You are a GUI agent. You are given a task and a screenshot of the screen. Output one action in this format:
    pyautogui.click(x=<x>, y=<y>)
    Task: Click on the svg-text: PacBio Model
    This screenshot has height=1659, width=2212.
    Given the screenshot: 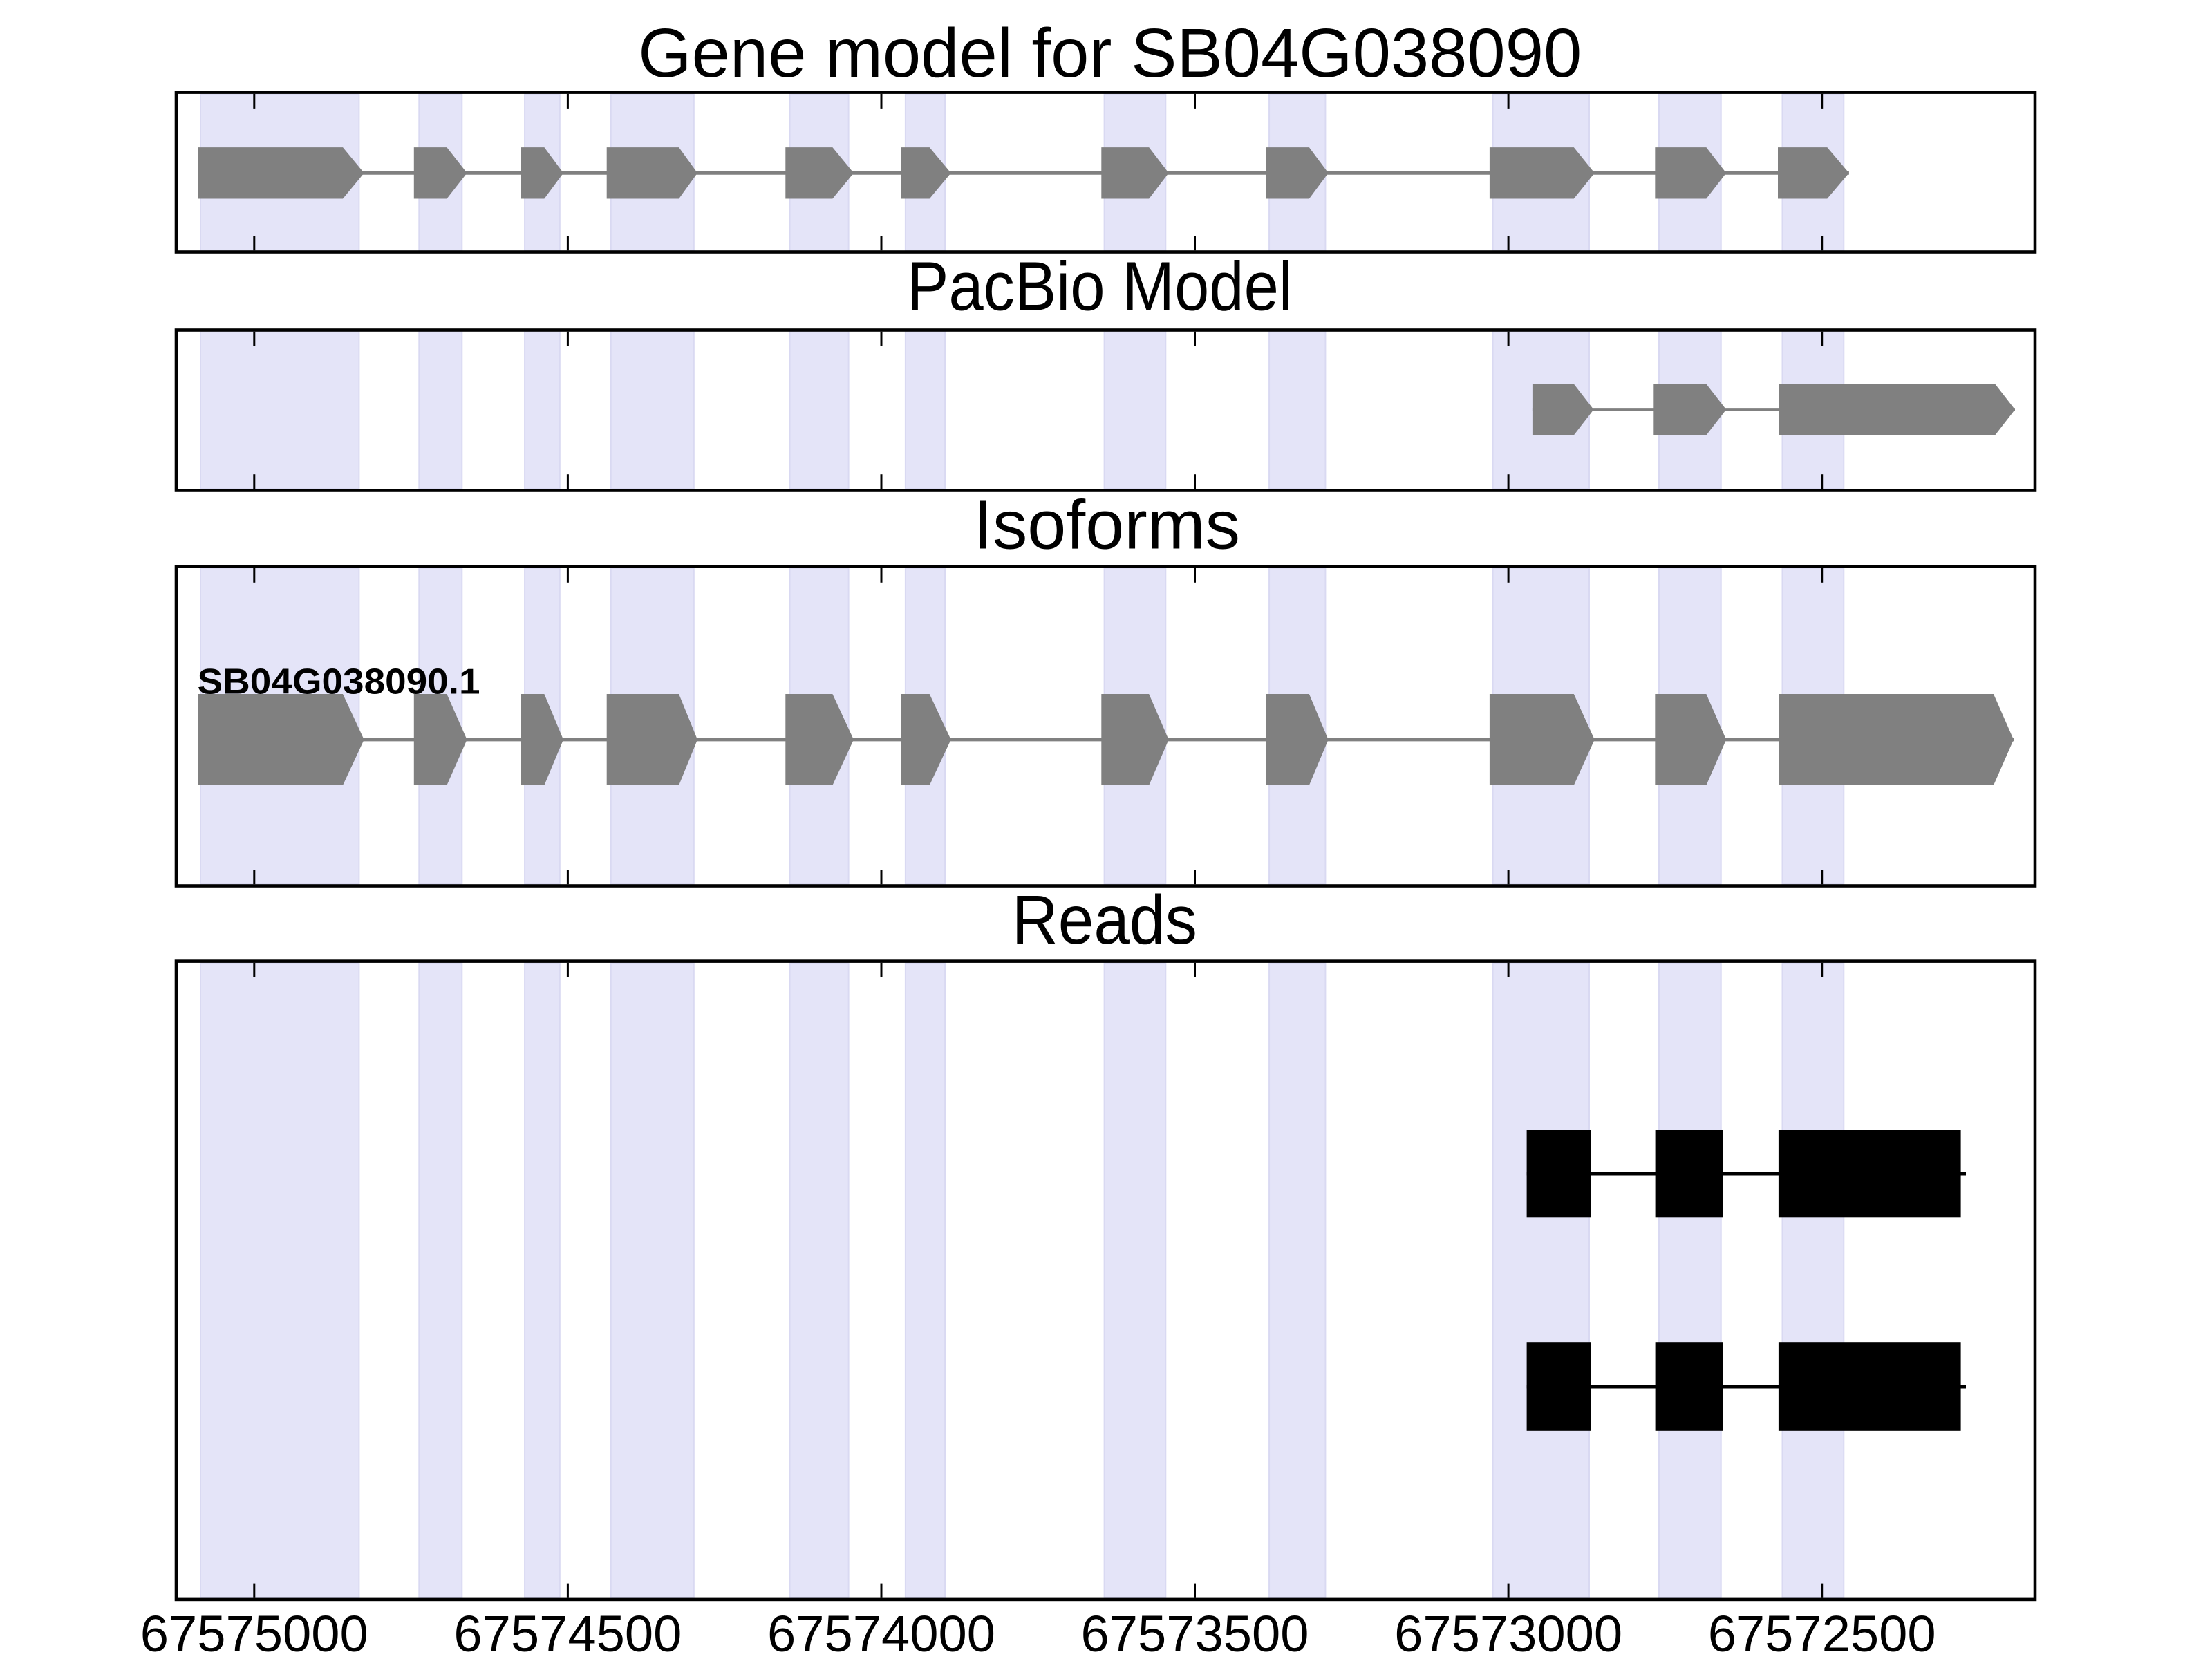 What is the action you would take?
    pyautogui.click(x=1100, y=287)
    